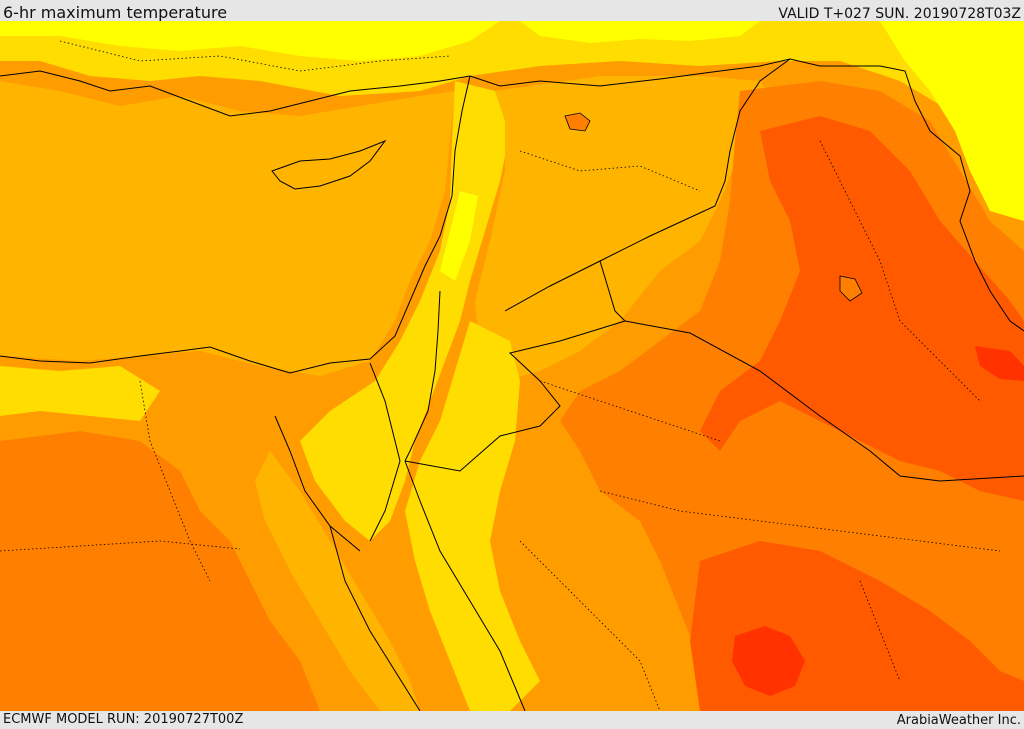 This screenshot has height=729, width=1024. Describe the element at coordinates (385, 452) in the screenshot. I see `border-israel-egypt` at that location.